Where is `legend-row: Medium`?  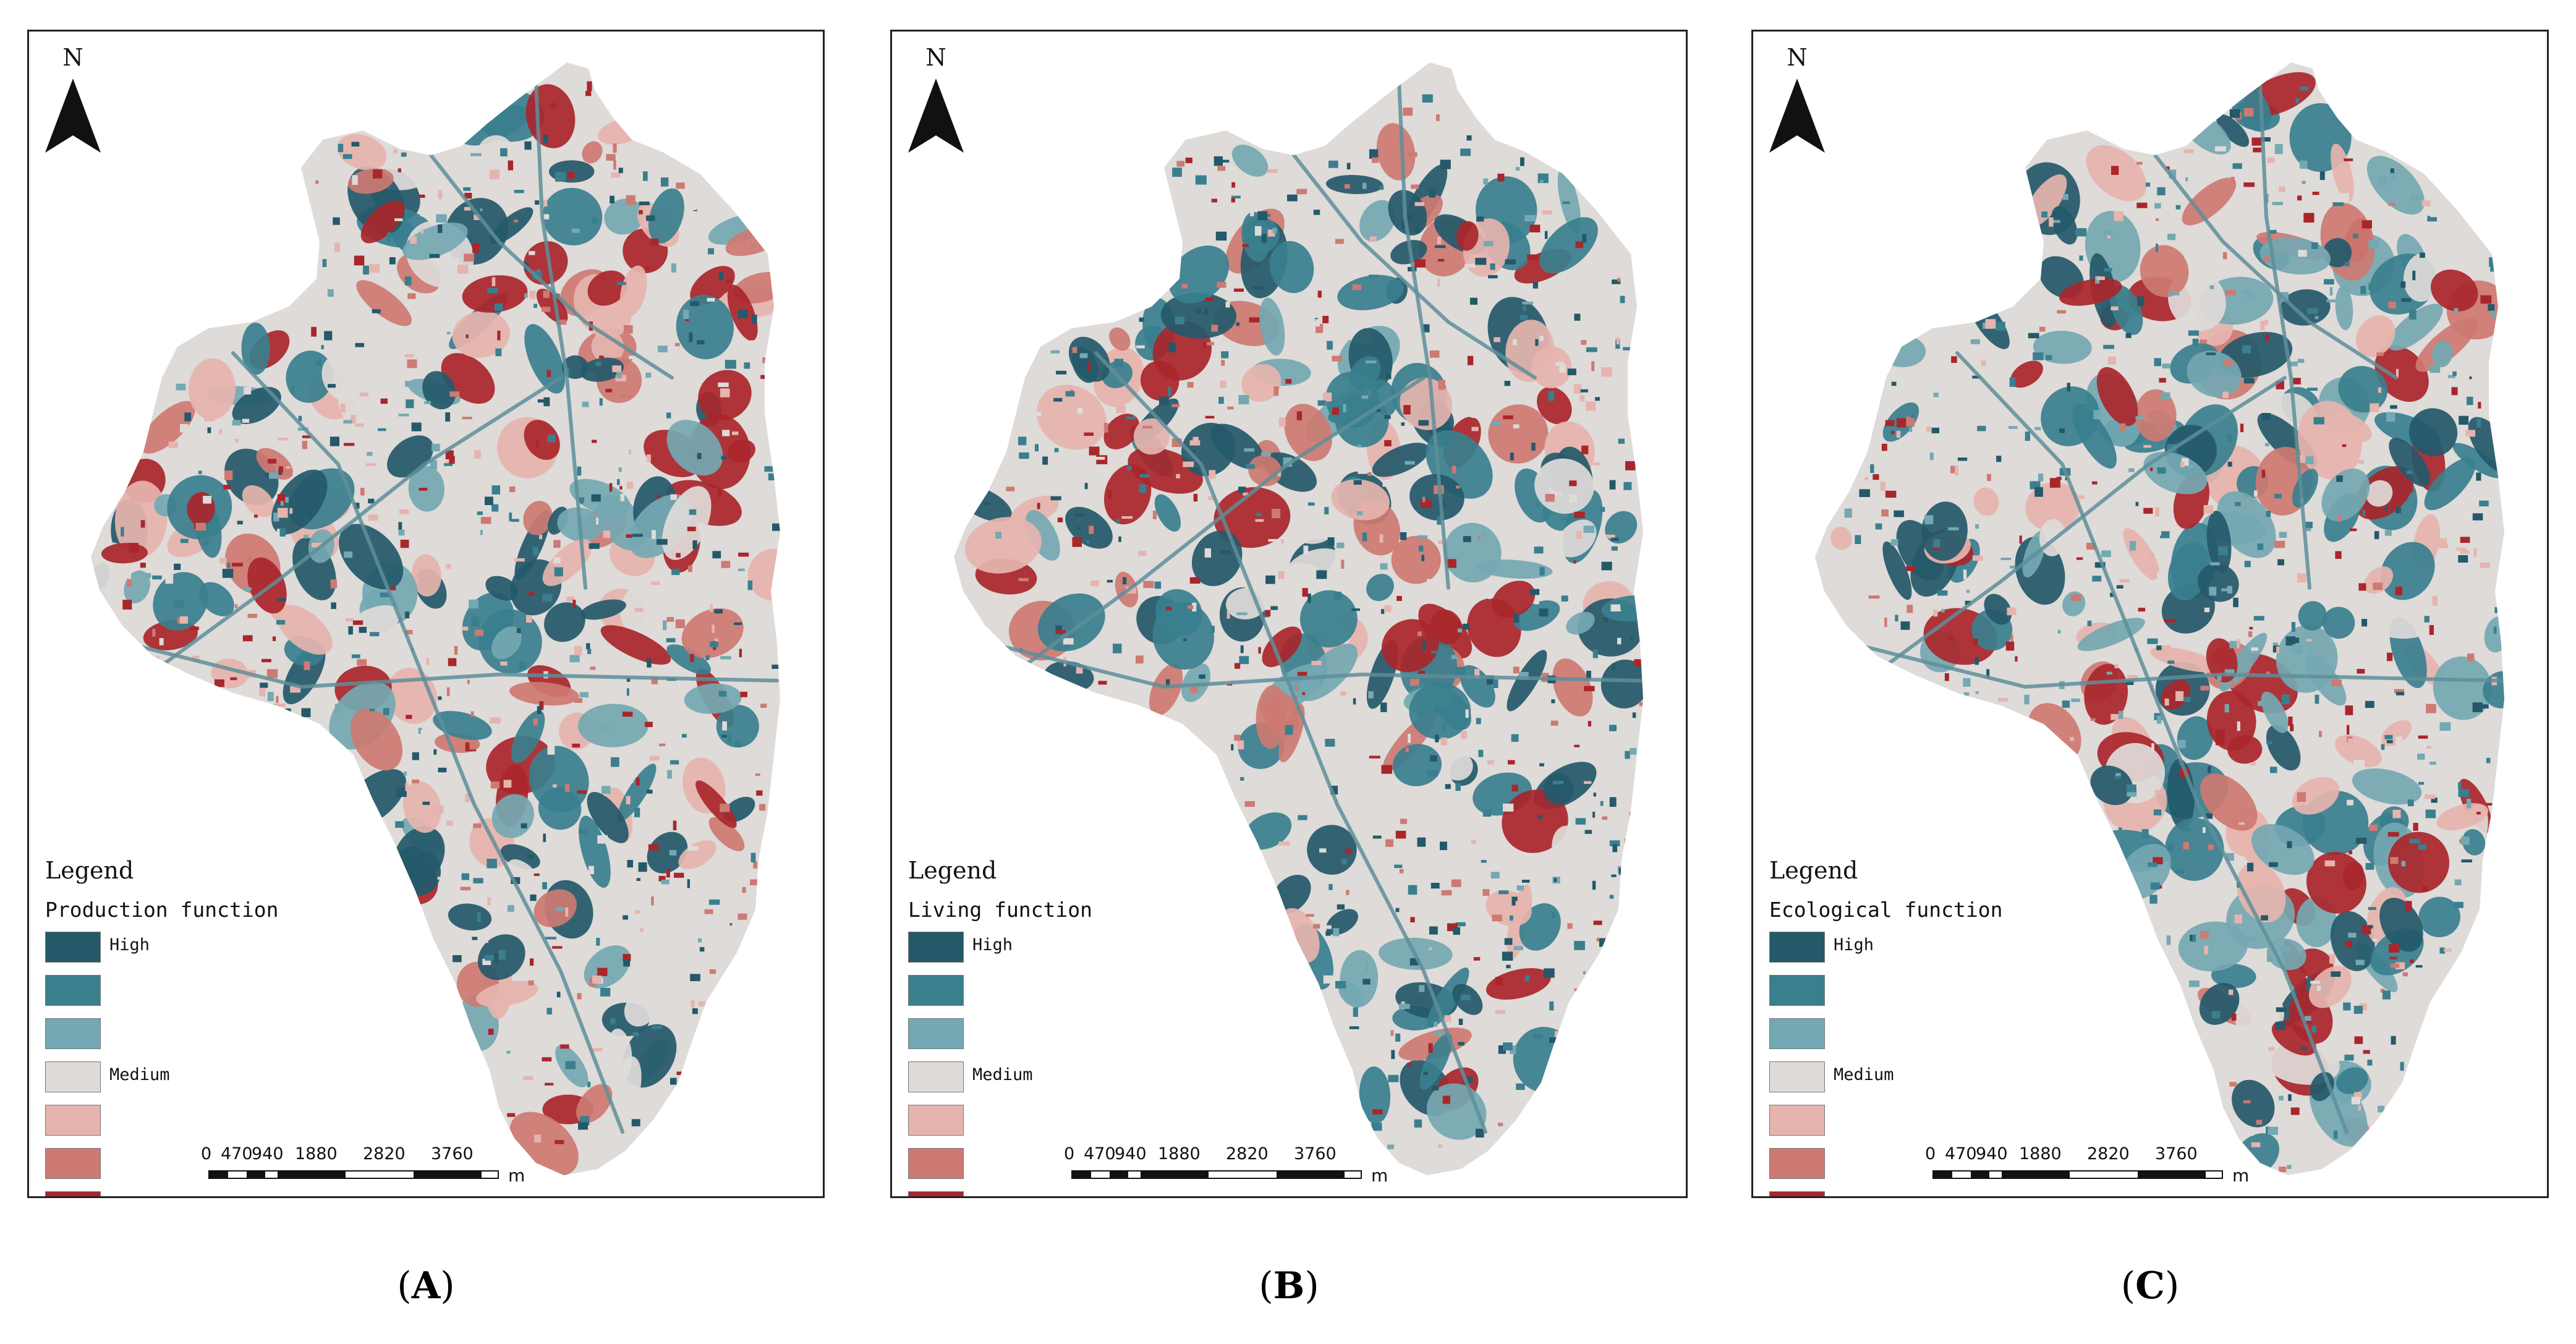
legend-row: Medium is located at coordinates (1069, 1079).